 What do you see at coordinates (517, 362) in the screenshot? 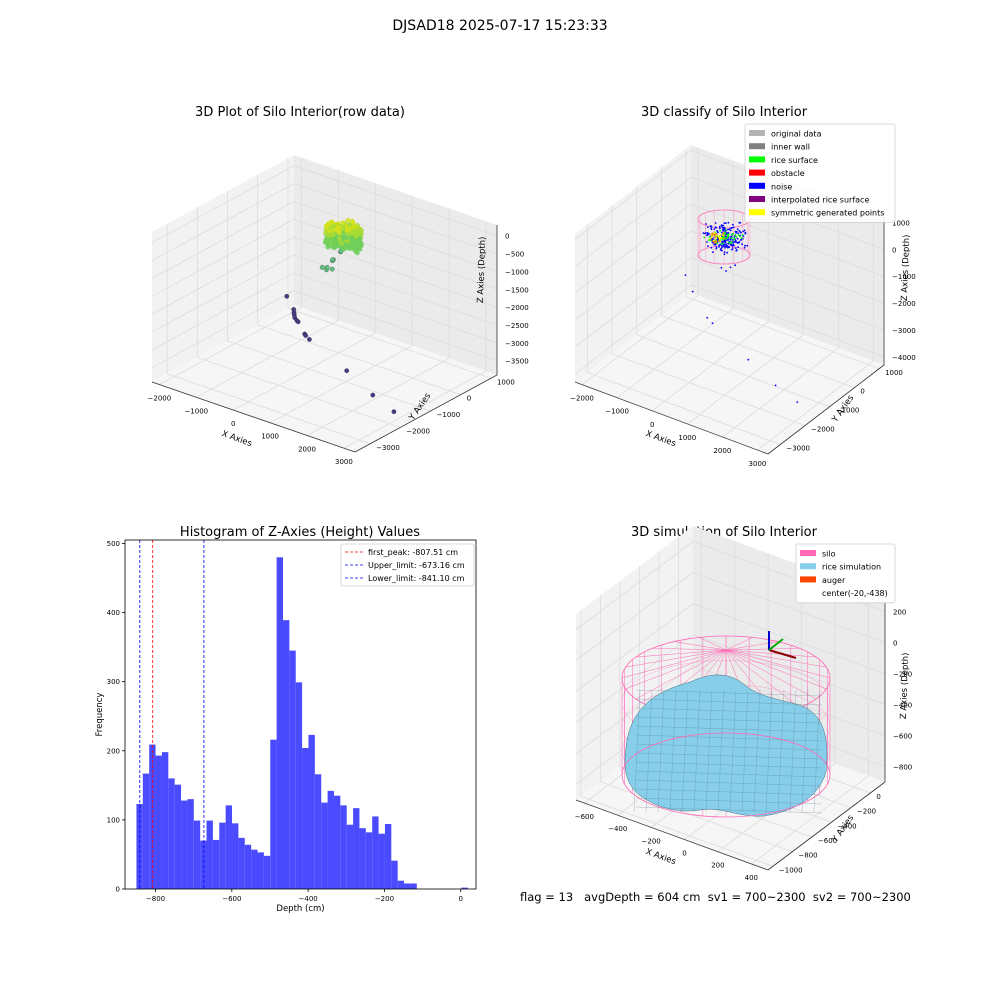
I see `z-tick-label: −3500` at bounding box center [517, 362].